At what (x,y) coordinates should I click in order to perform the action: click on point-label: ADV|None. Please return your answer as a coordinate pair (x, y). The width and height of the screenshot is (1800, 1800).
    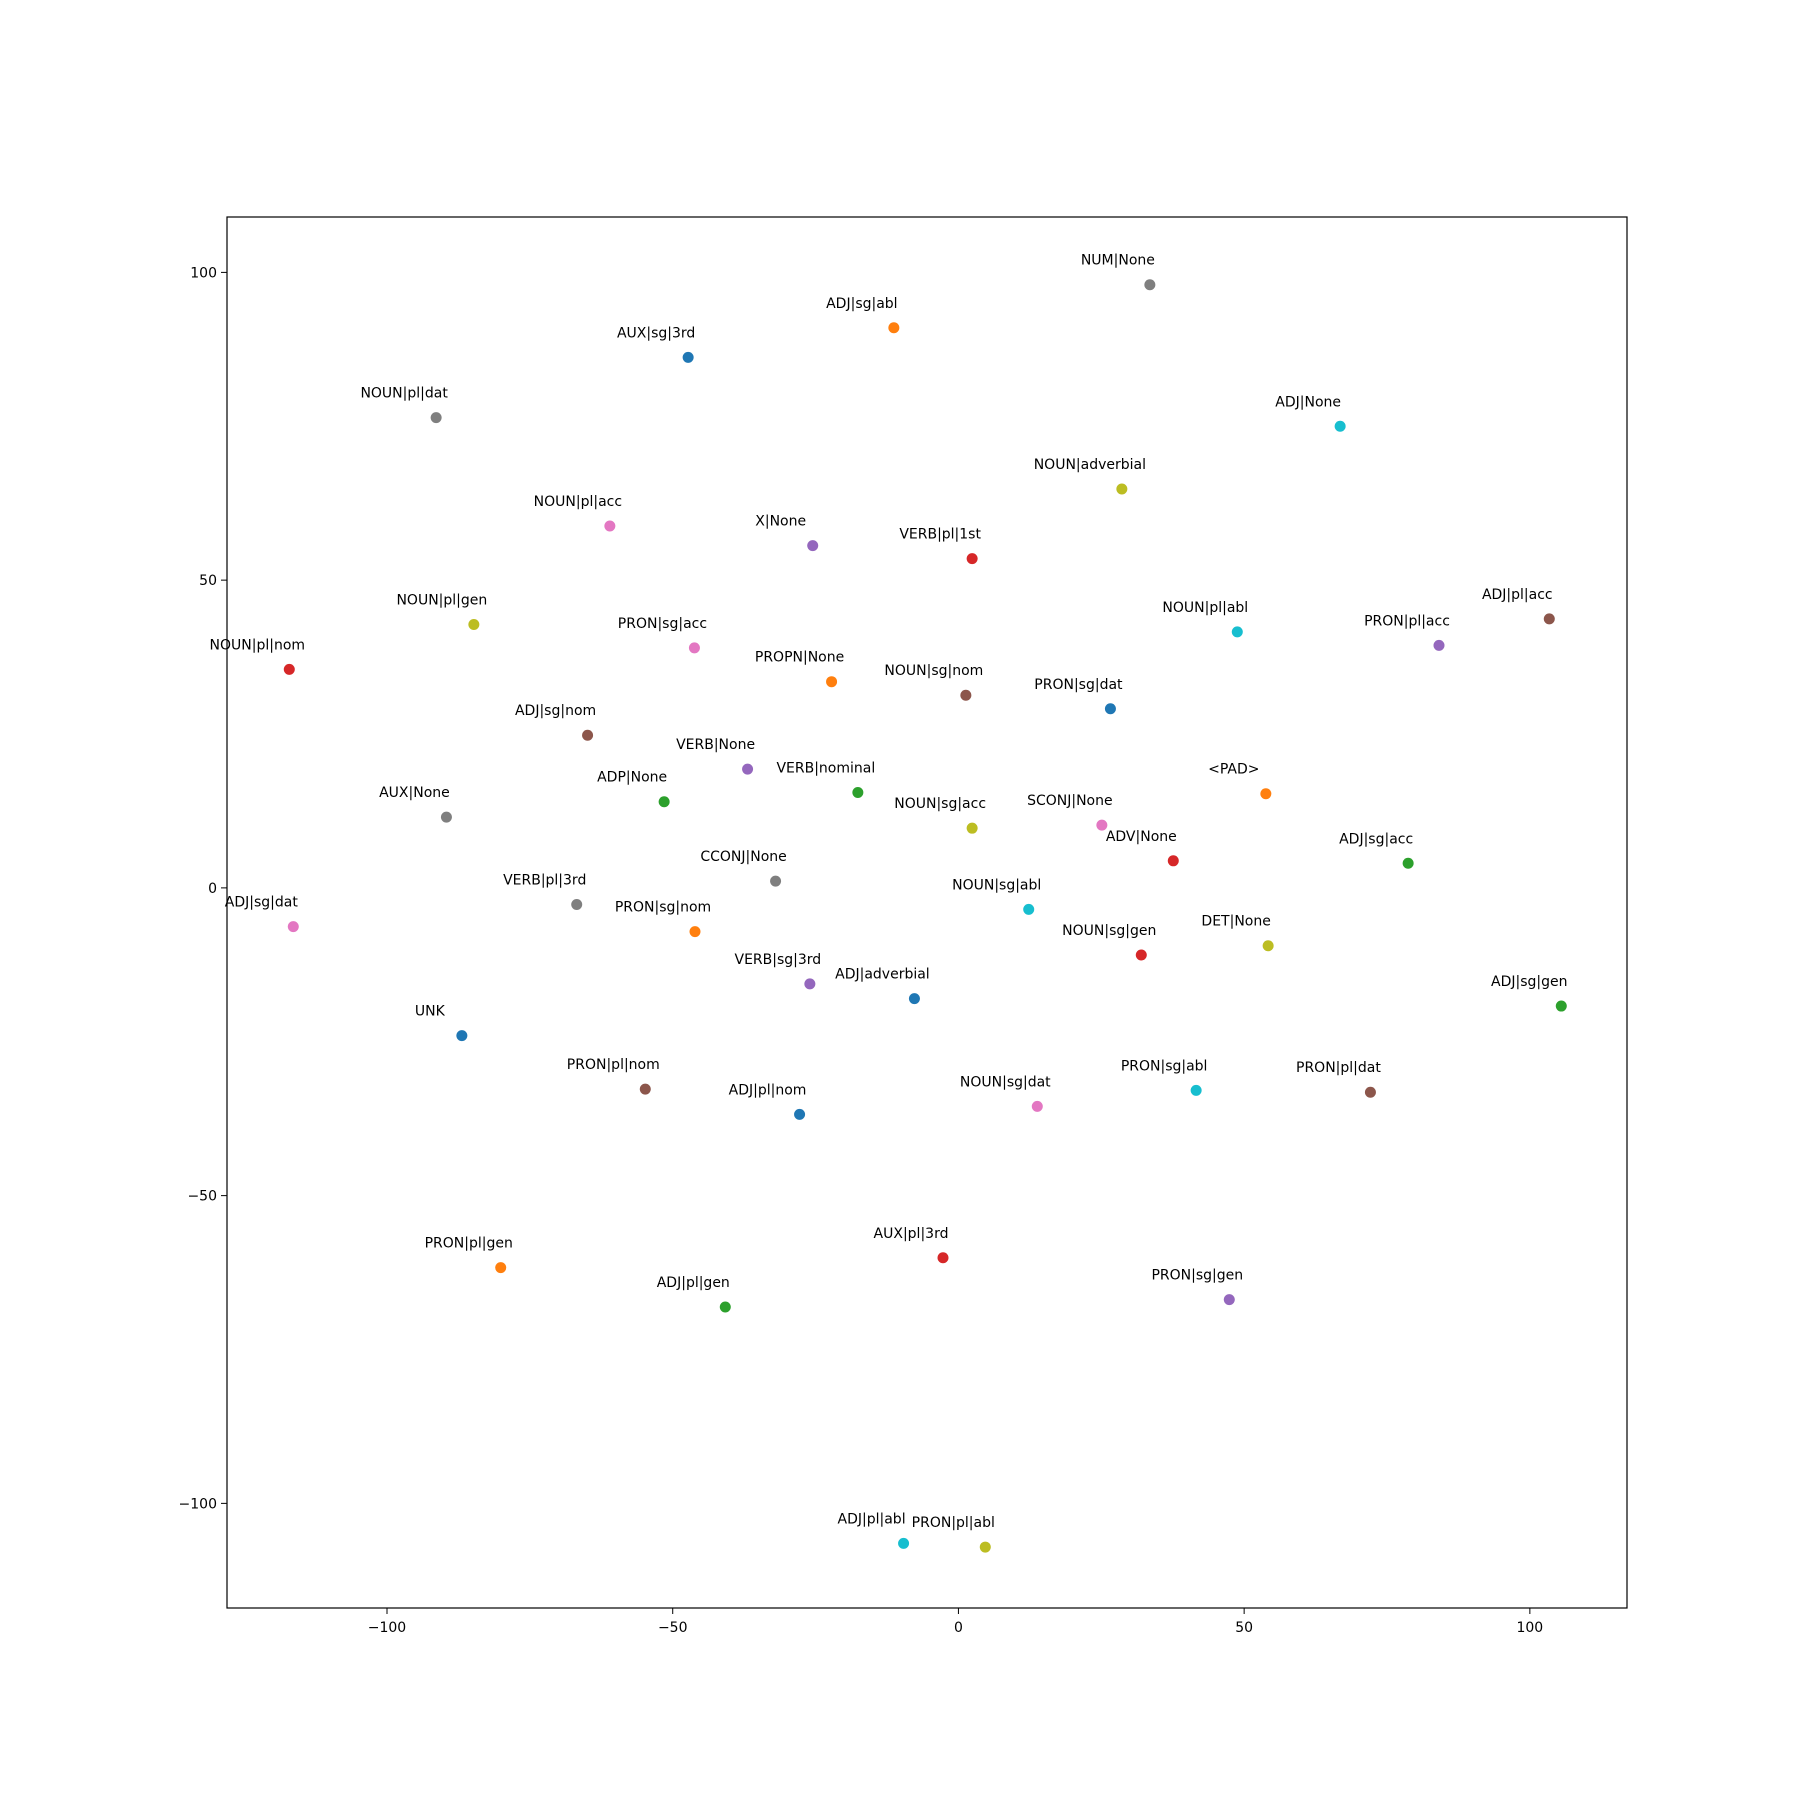
    Looking at the image, I should click on (1141, 837).